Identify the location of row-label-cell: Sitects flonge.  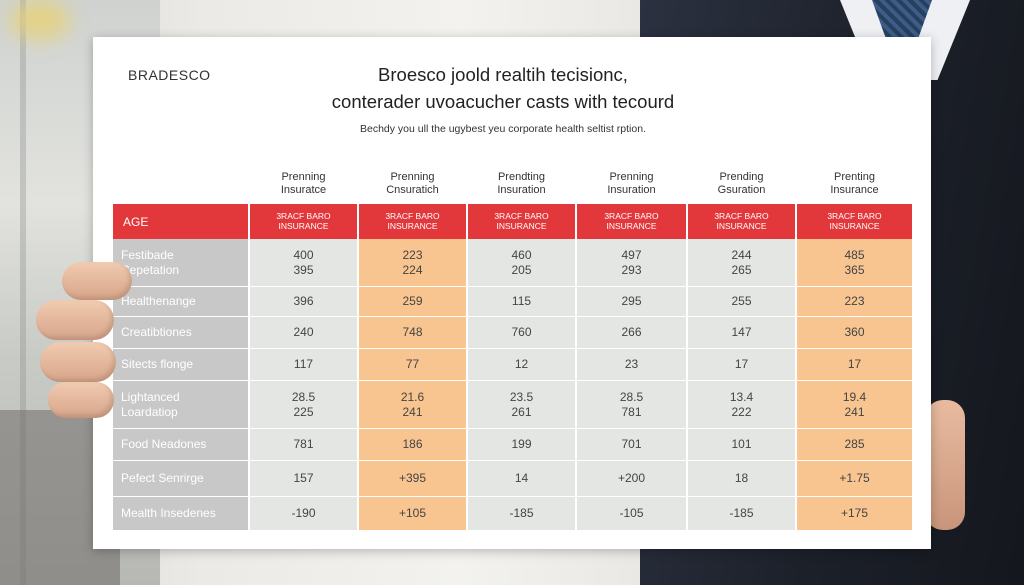
(180, 364).